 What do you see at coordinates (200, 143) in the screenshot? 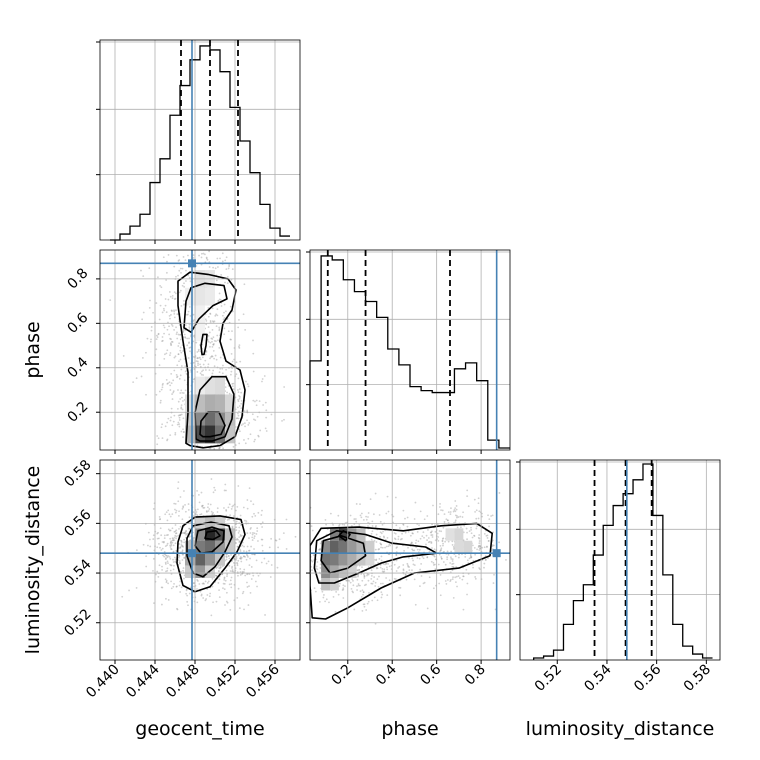
I see `histogram-geocent_time` at bounding box center [200, 143].